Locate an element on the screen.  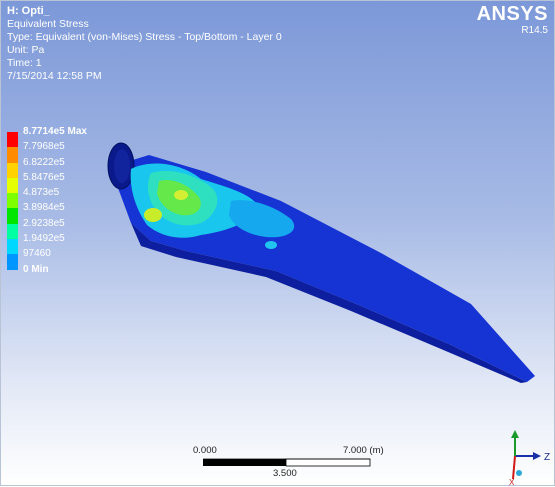
triad-y-arrow is located at coordinates (515, 434).